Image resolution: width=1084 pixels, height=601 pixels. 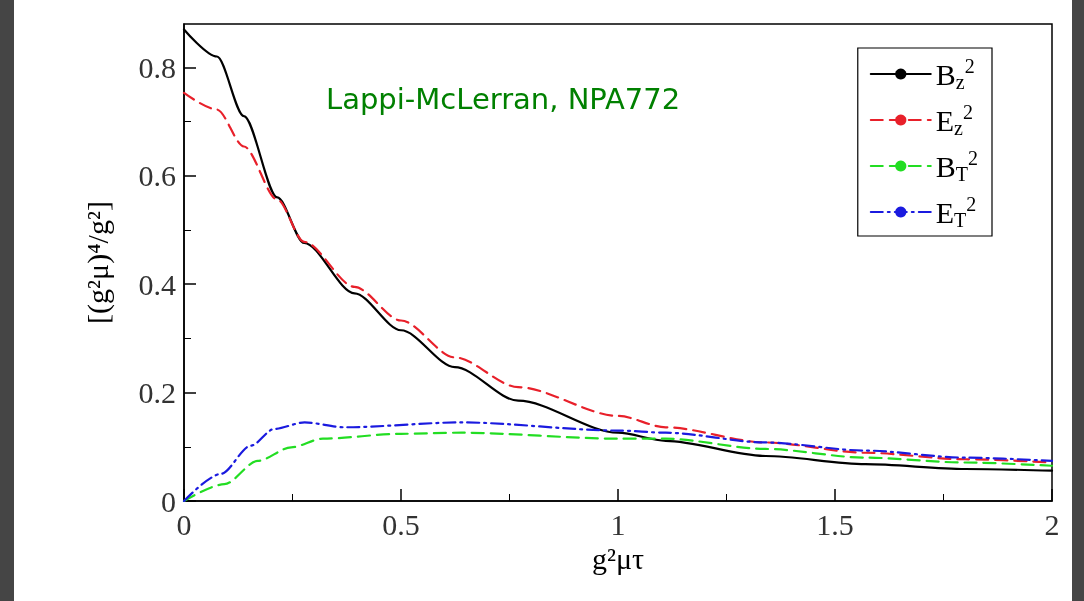 I want to click on y-axis-title: [(g²μ)⁴/g²], so click(x=97, y=262).